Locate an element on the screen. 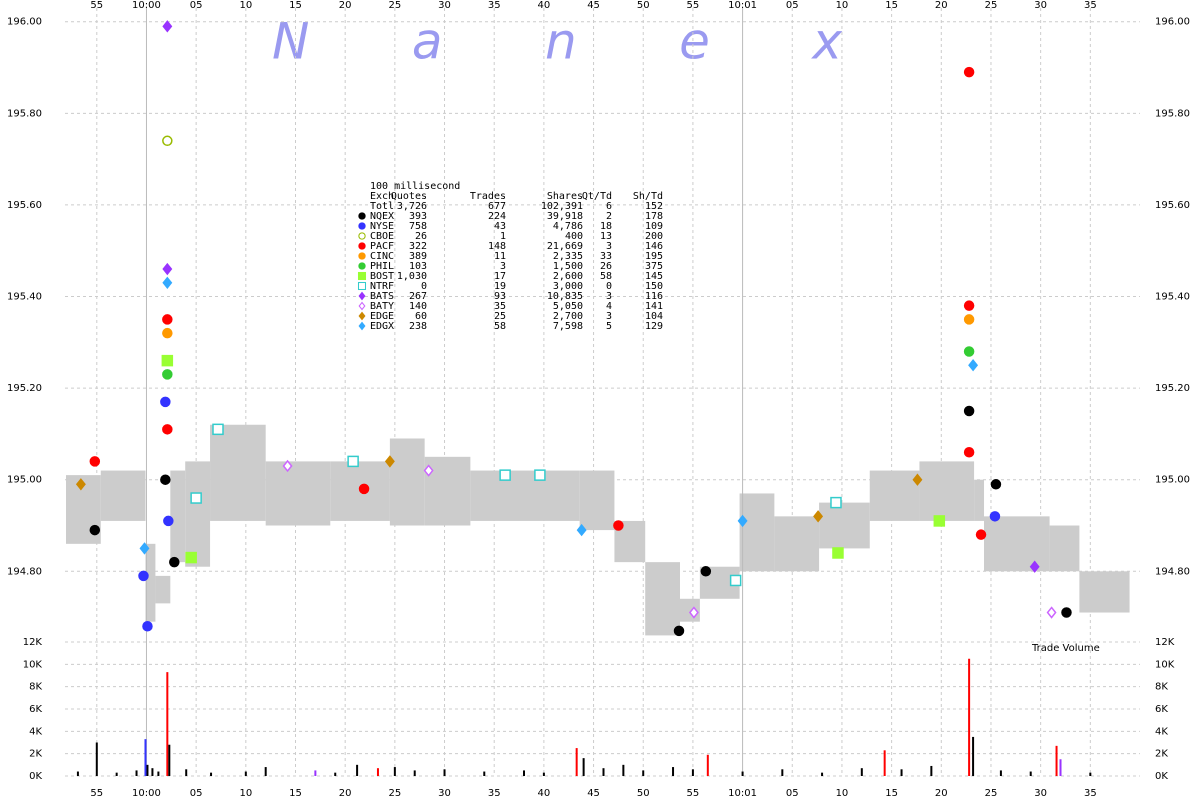  legend-name: NTRF is located at coordinates (382, 286).